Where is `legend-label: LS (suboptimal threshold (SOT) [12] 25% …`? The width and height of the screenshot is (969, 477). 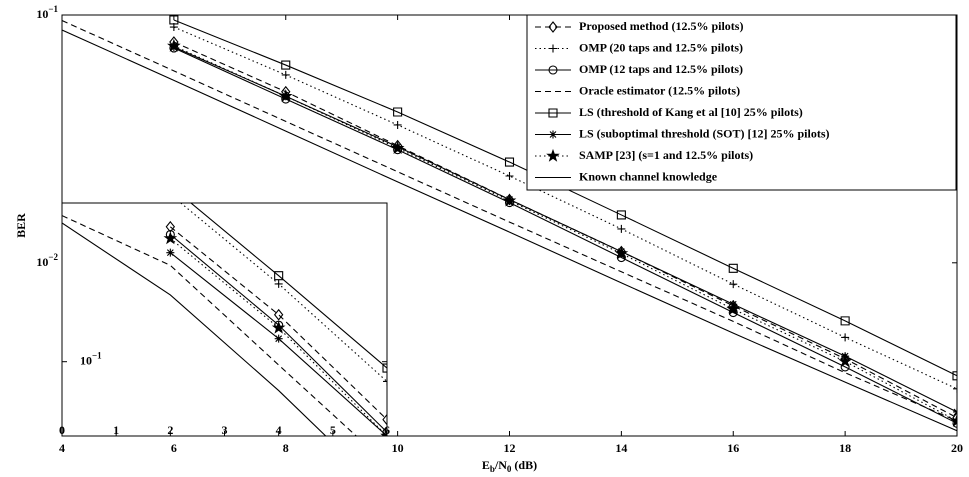
legend-label: LS (suboptimal threshold (SOT) [12] 25% … is located at coordinates (704, 133).